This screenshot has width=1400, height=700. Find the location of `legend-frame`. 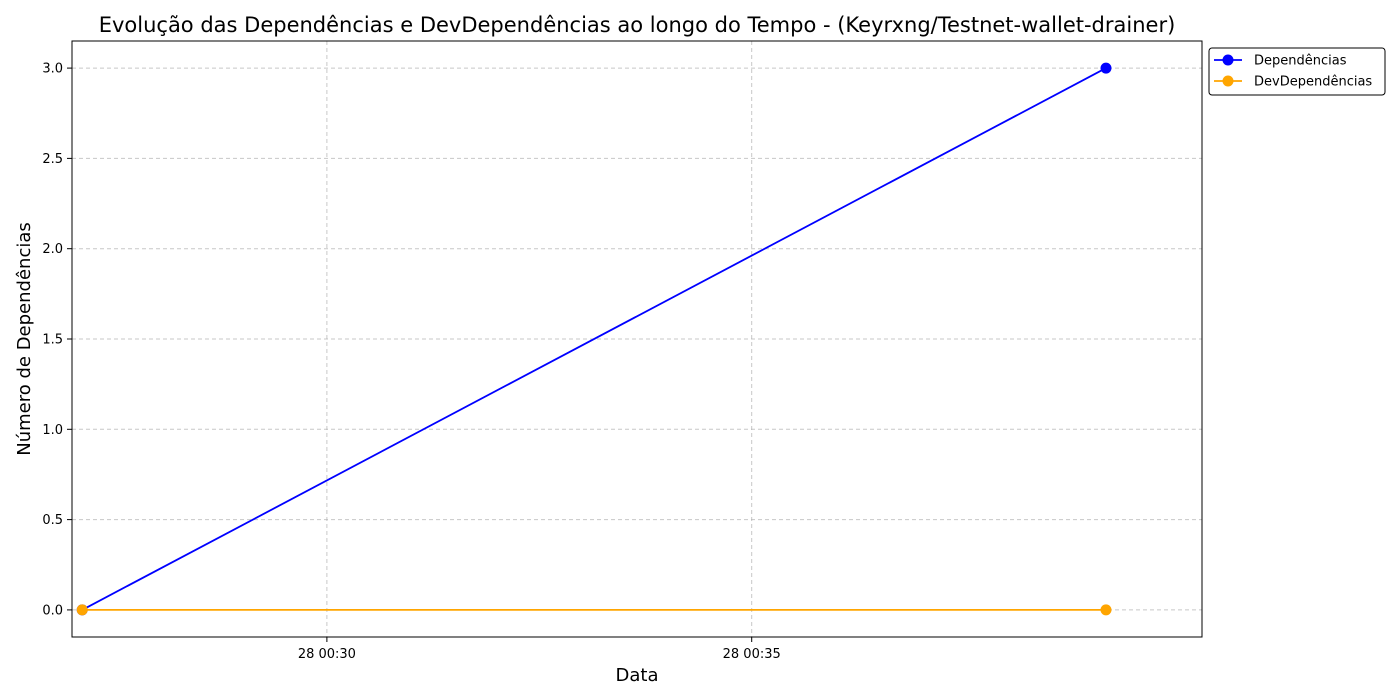

legend-frame is located at coordinates (1297, 71).